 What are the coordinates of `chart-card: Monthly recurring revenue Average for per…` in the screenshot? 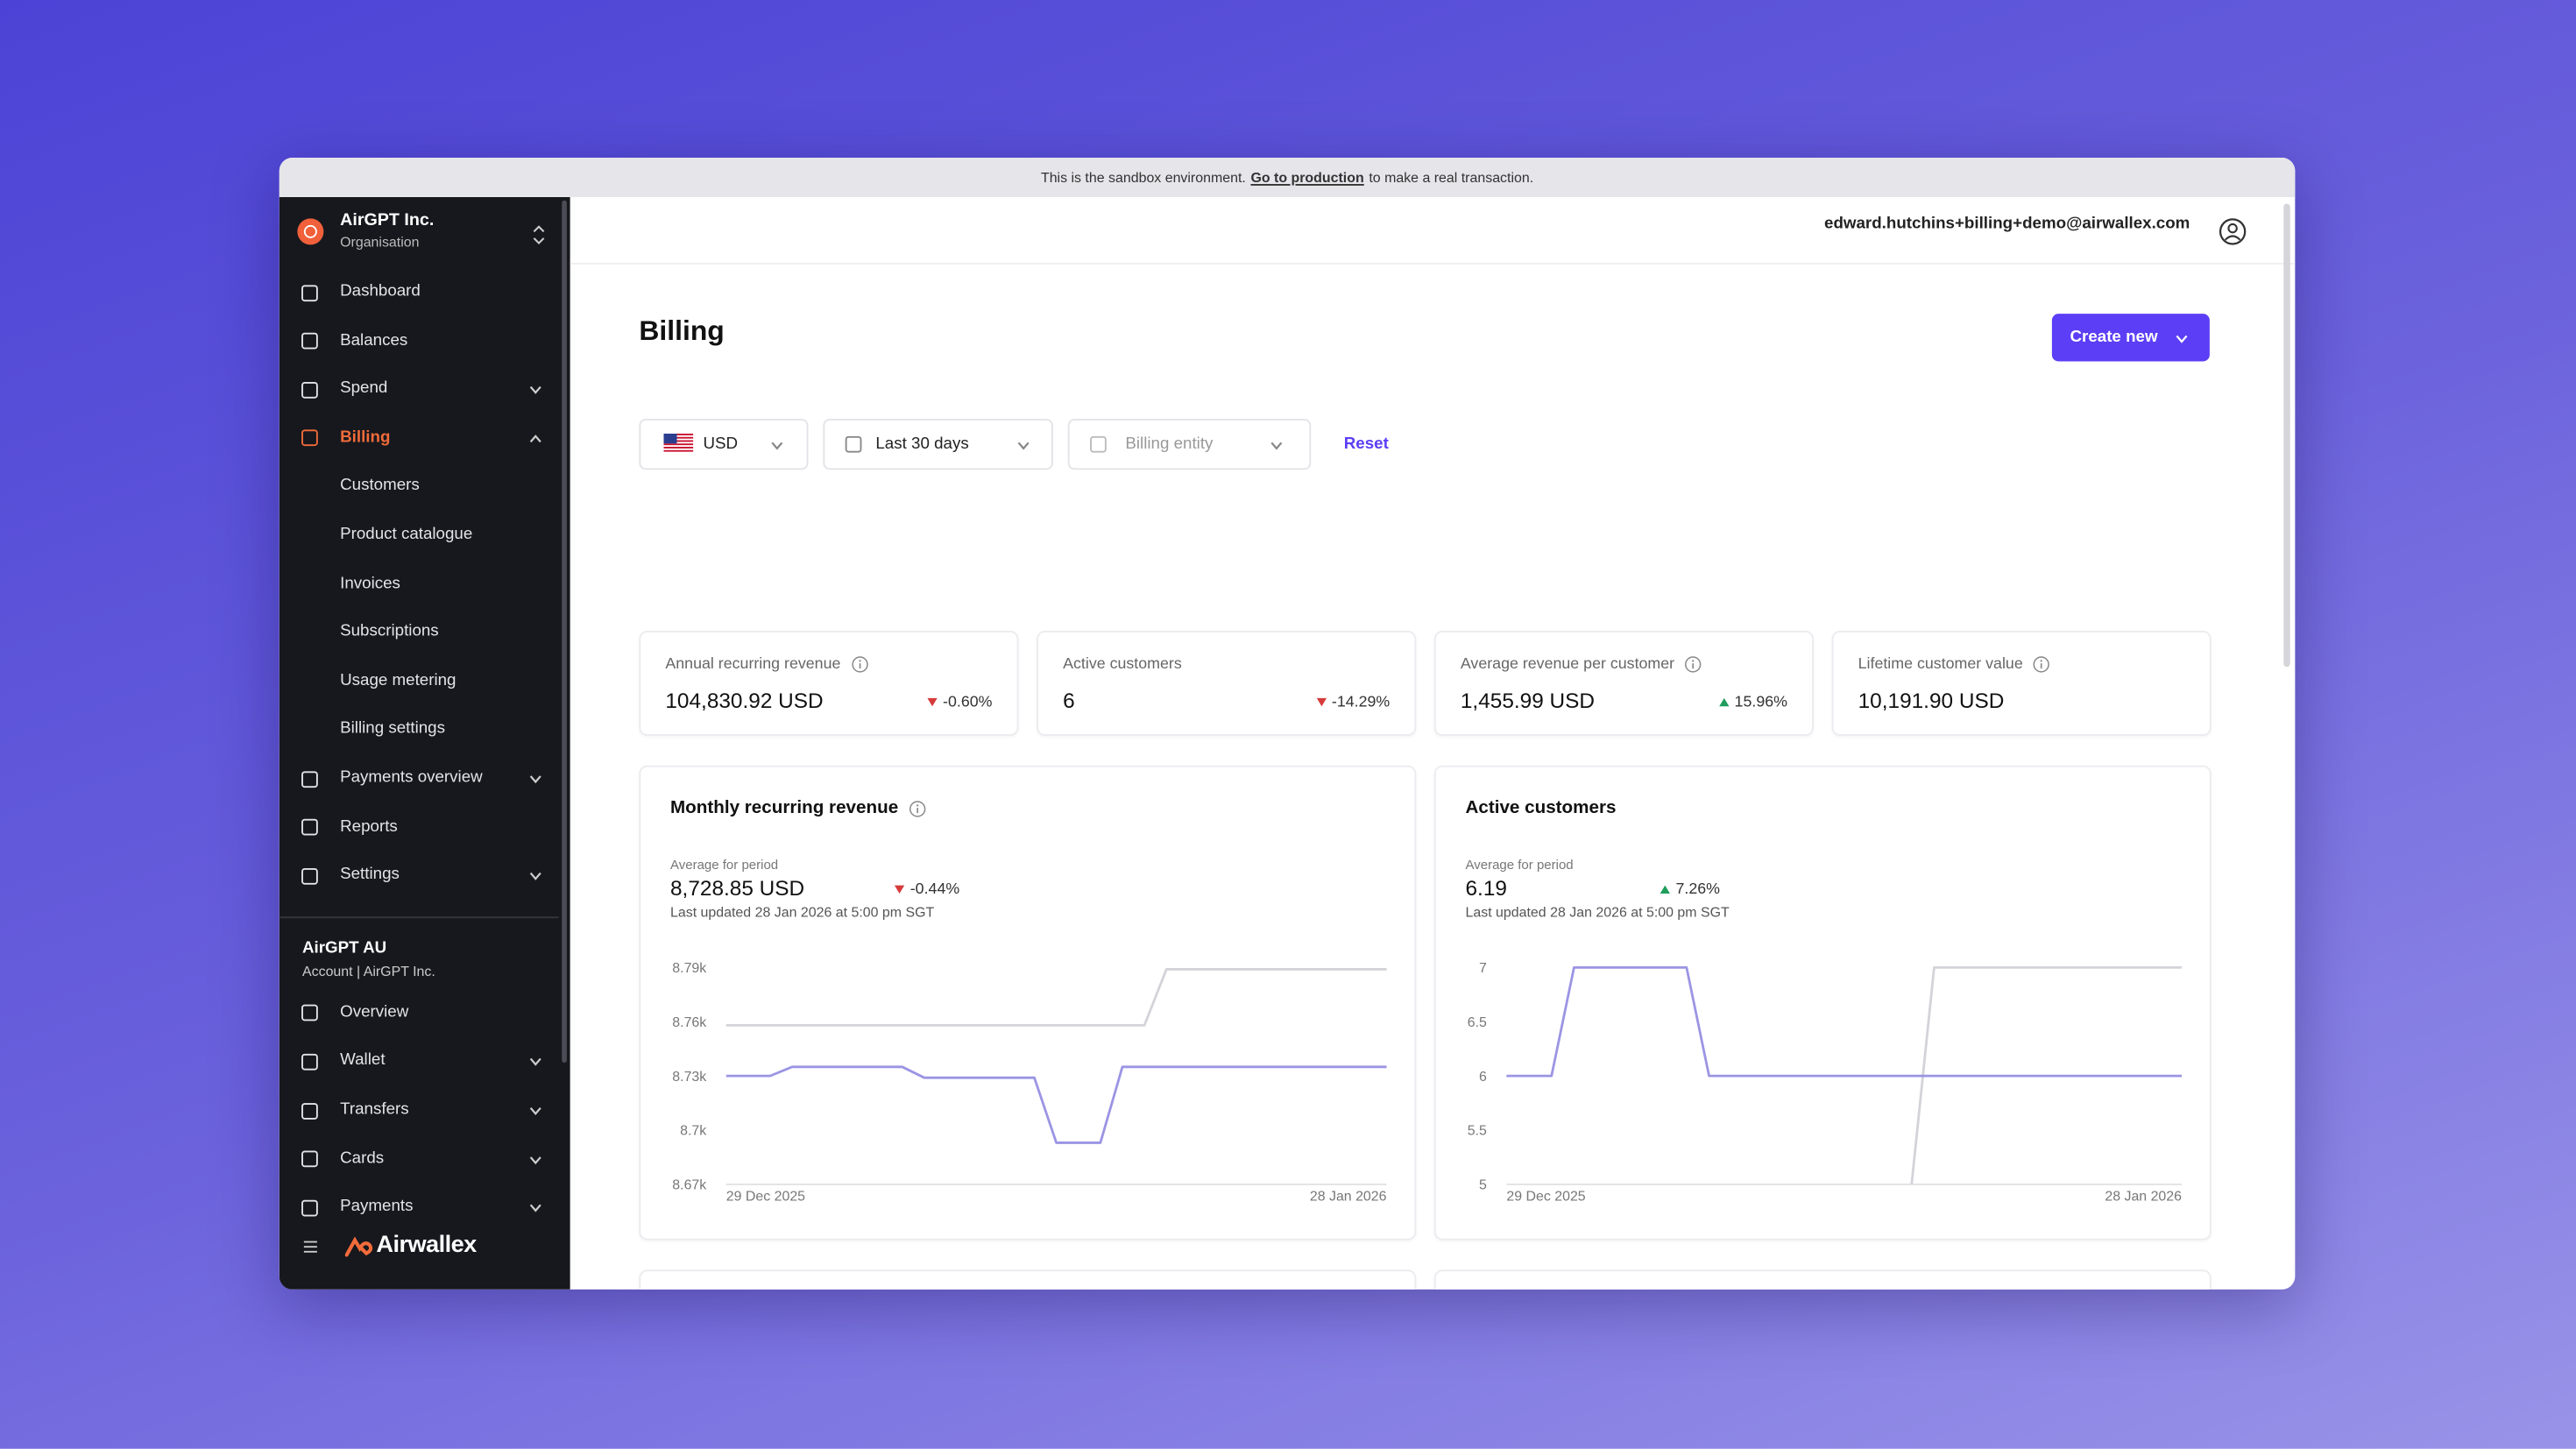 It's located at (1028, 1002).